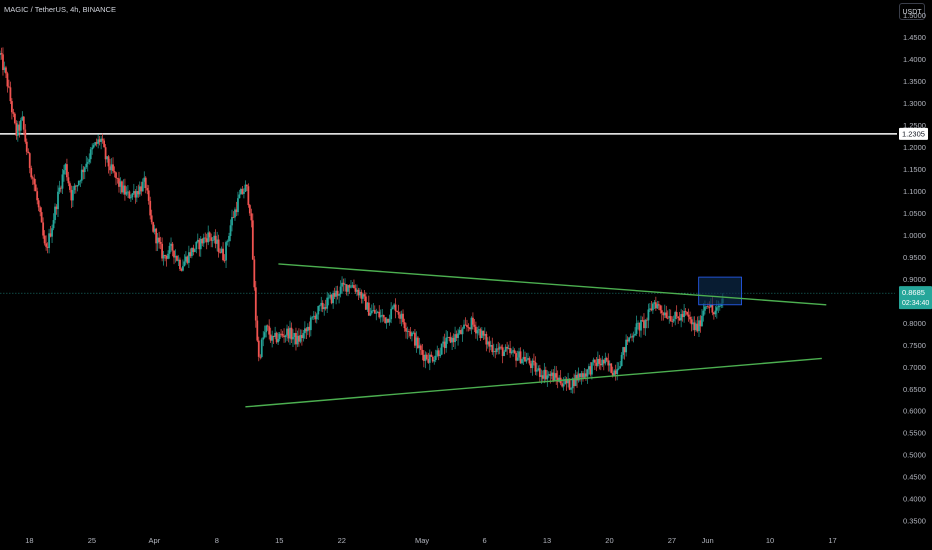 This screenshot has height=550, width=932. What do you see at coordinates (914, 323) in the screenshot?
I see `price-tick-label: 0.8000` at bounding box center [914, 323].